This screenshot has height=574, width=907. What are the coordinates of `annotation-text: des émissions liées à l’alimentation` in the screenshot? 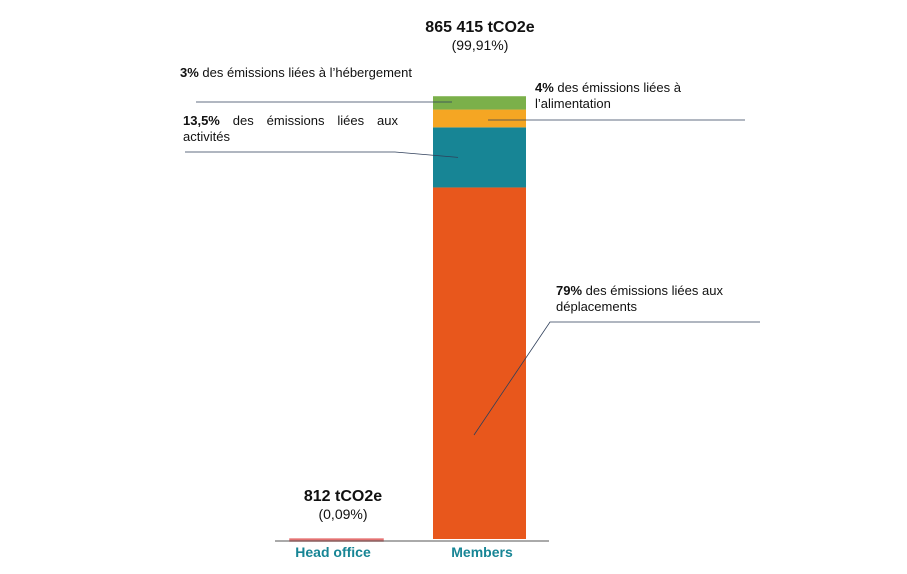 It's located at (608, 95).